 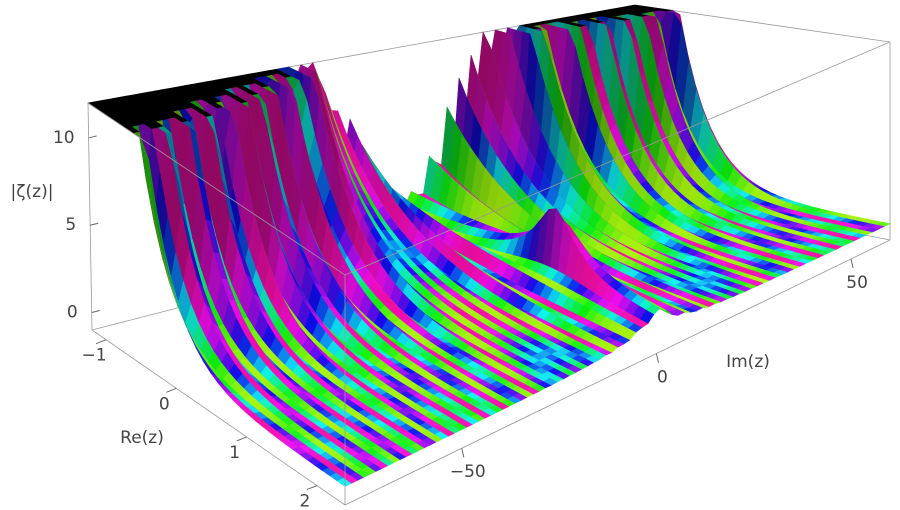 What do you see at coordinates (142, 438) in the screenshot?
I see `x-axis-label: Re(z)` at bounding box center [142, 438].